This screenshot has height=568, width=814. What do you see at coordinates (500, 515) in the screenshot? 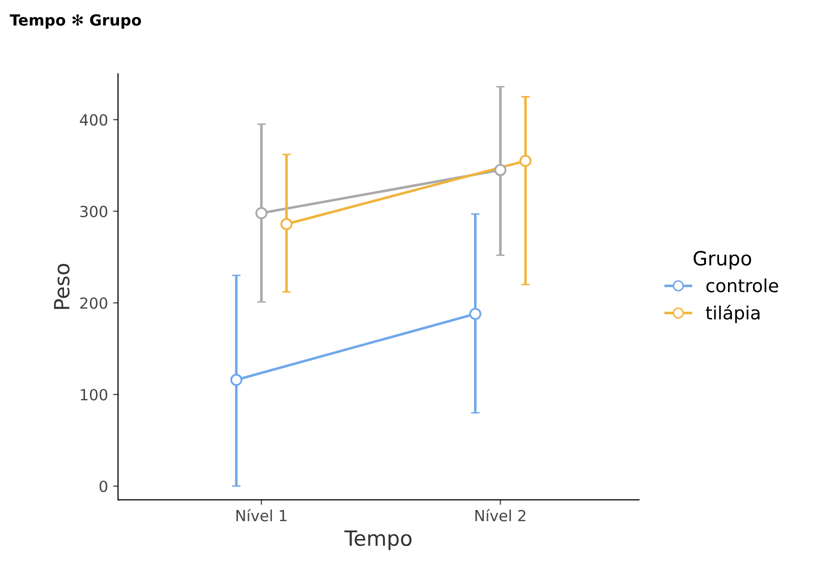
I see `x-tick-label: Nível 2` at bounding box center [500, 515].